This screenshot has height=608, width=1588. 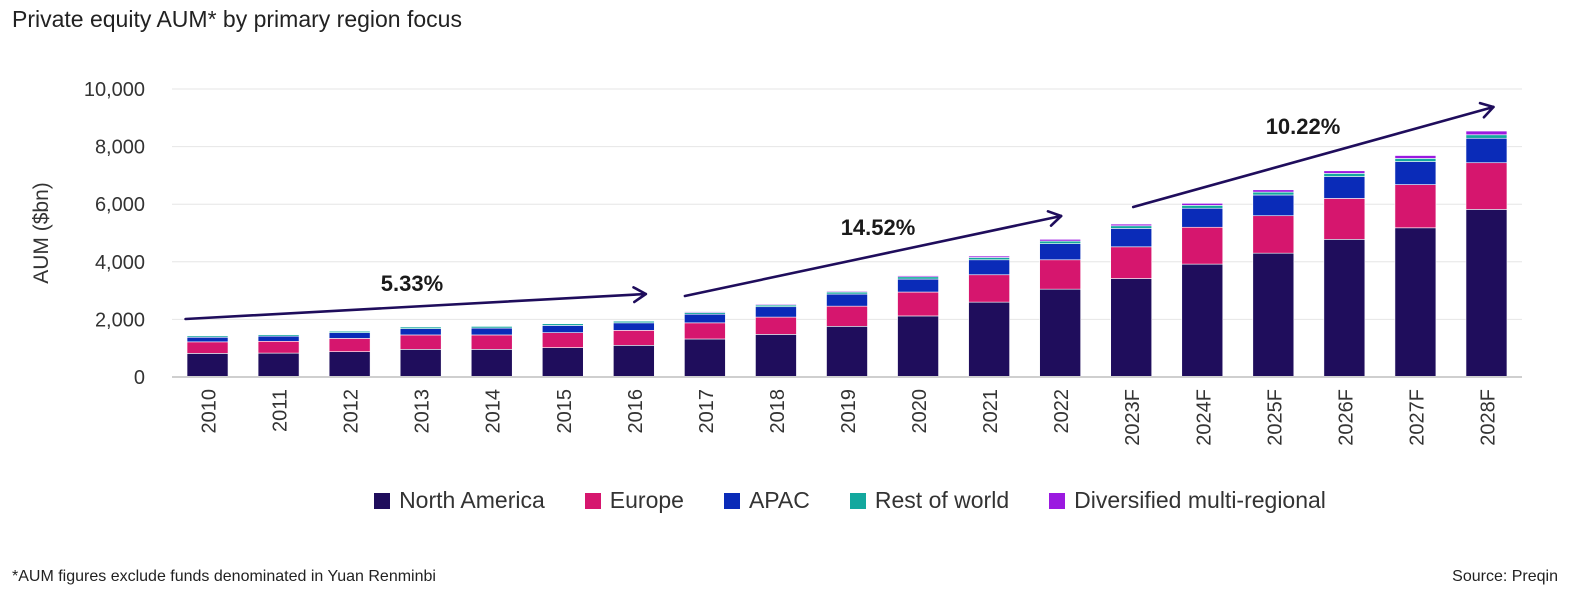 I want to click on x-tick-label: 2021, so click(x=991, y=411).